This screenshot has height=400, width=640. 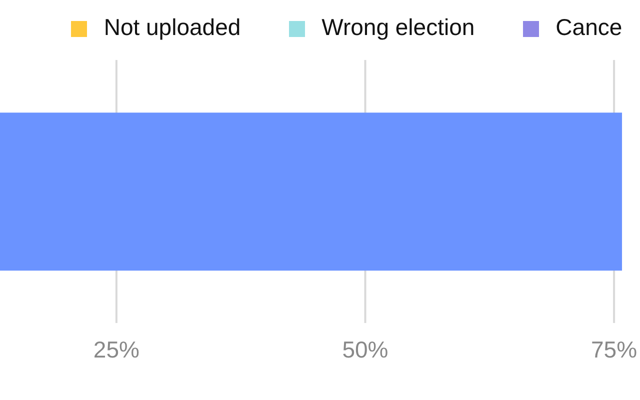 I want to click on x-tick-label: 25%, so click(x=116, y=349).